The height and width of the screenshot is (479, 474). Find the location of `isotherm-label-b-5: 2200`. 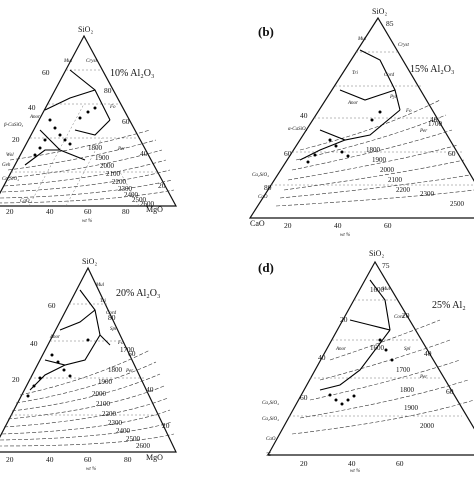

isotherm-label-b-5: 2200 is located at coordinates (403, 190).